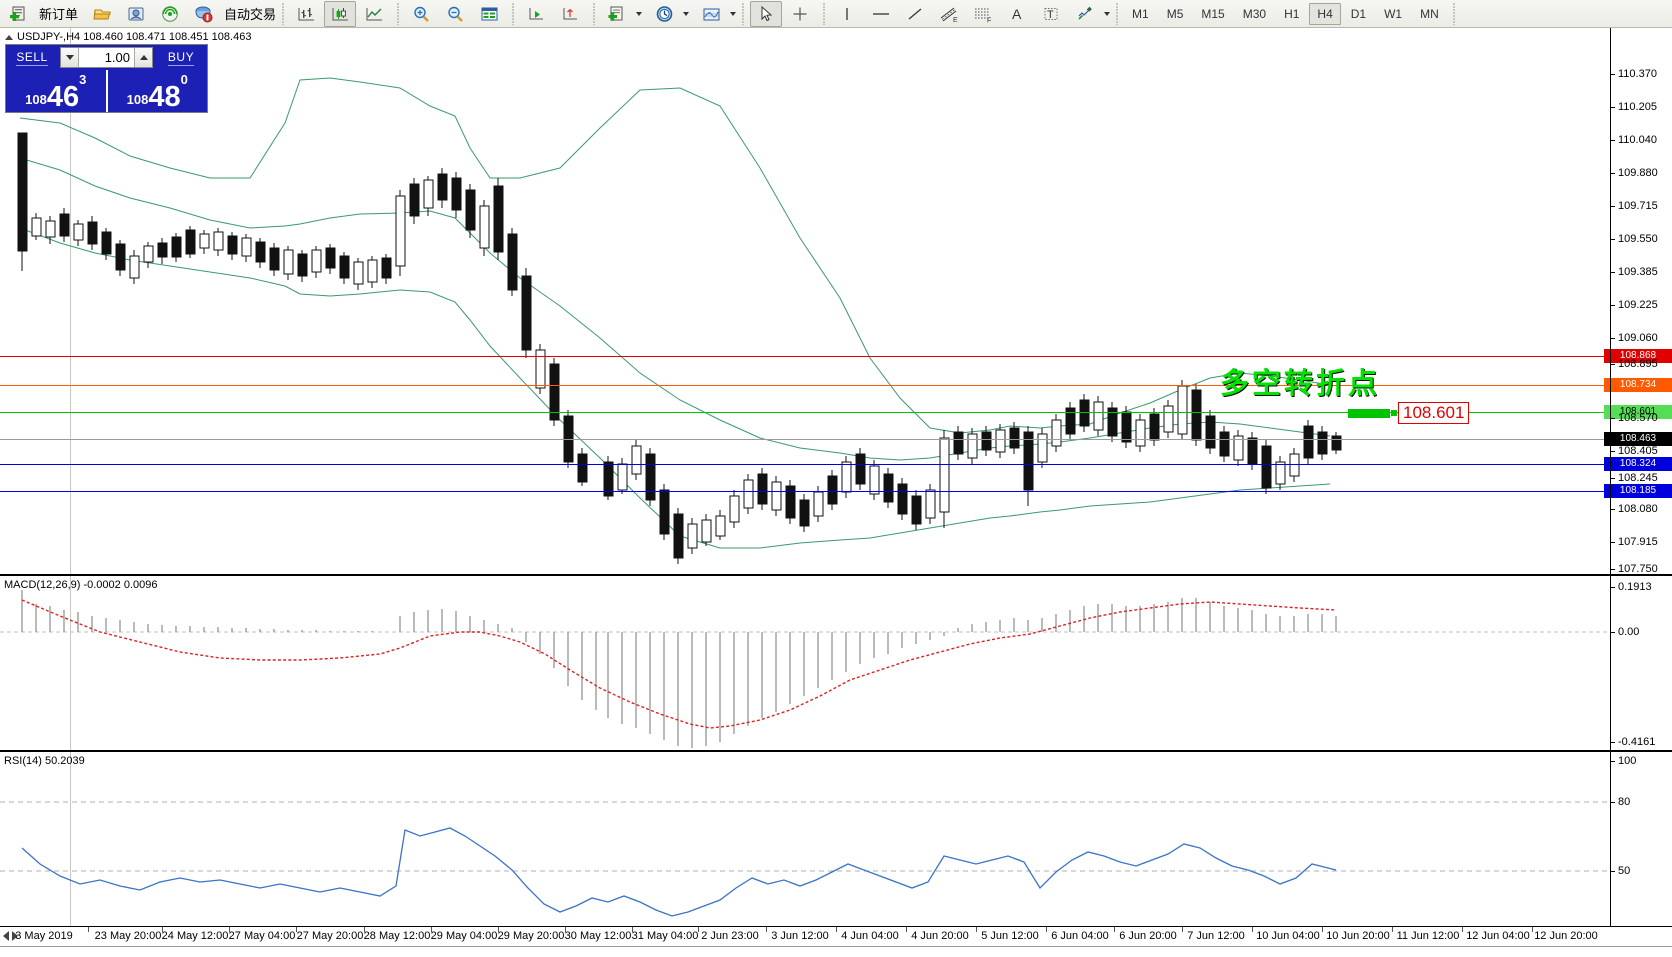  What do you see at coordinates (536, 14) in the screenshot?
I see `autoscroll-icon` at bounding box center [536, 14].